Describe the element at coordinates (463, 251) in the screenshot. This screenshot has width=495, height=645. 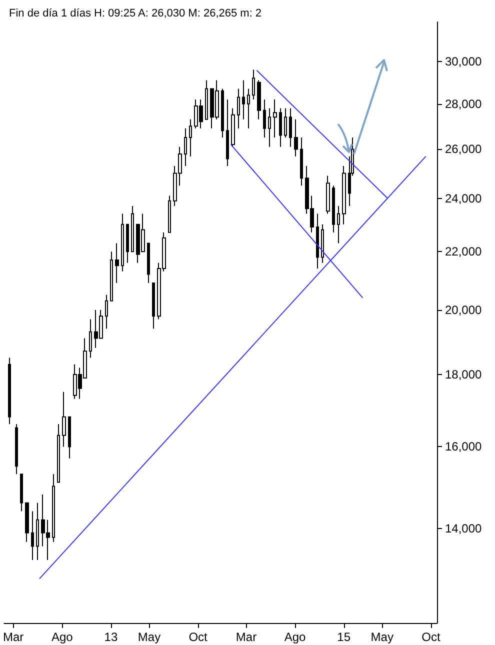
I see `y-tick-label: 22,000` at that location.